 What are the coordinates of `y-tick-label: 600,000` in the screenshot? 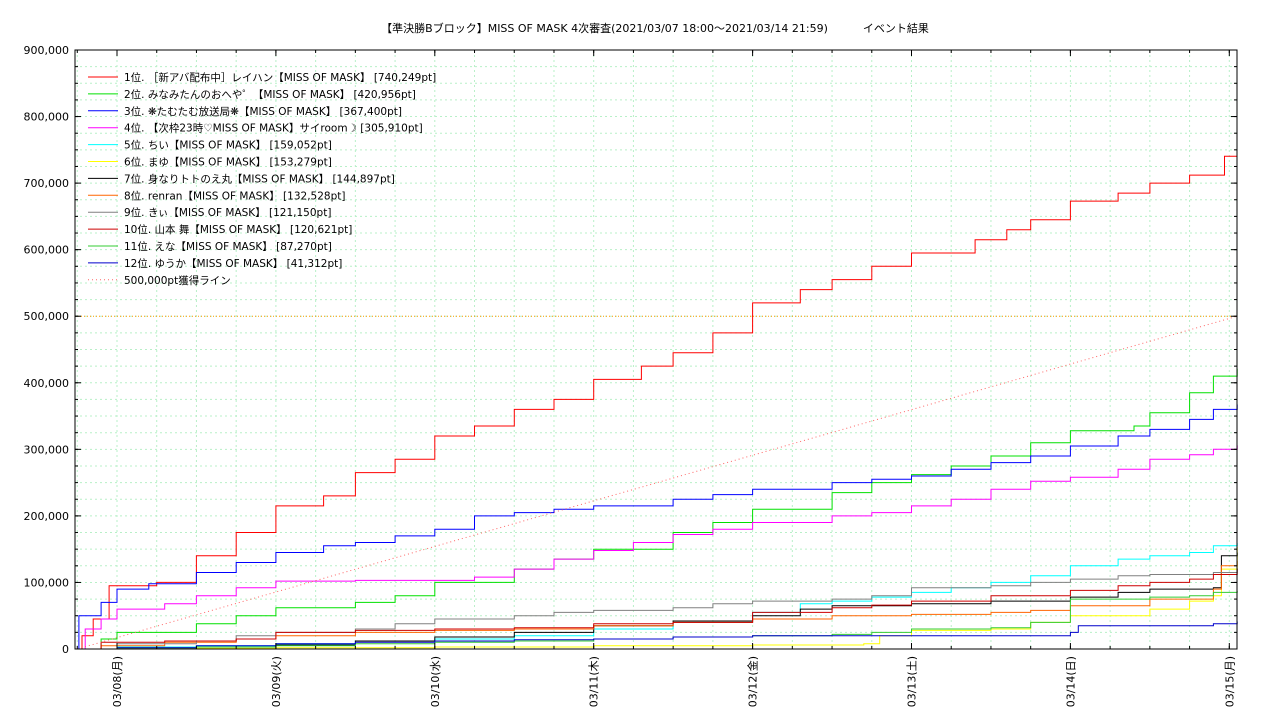 It's located at (47, 250).